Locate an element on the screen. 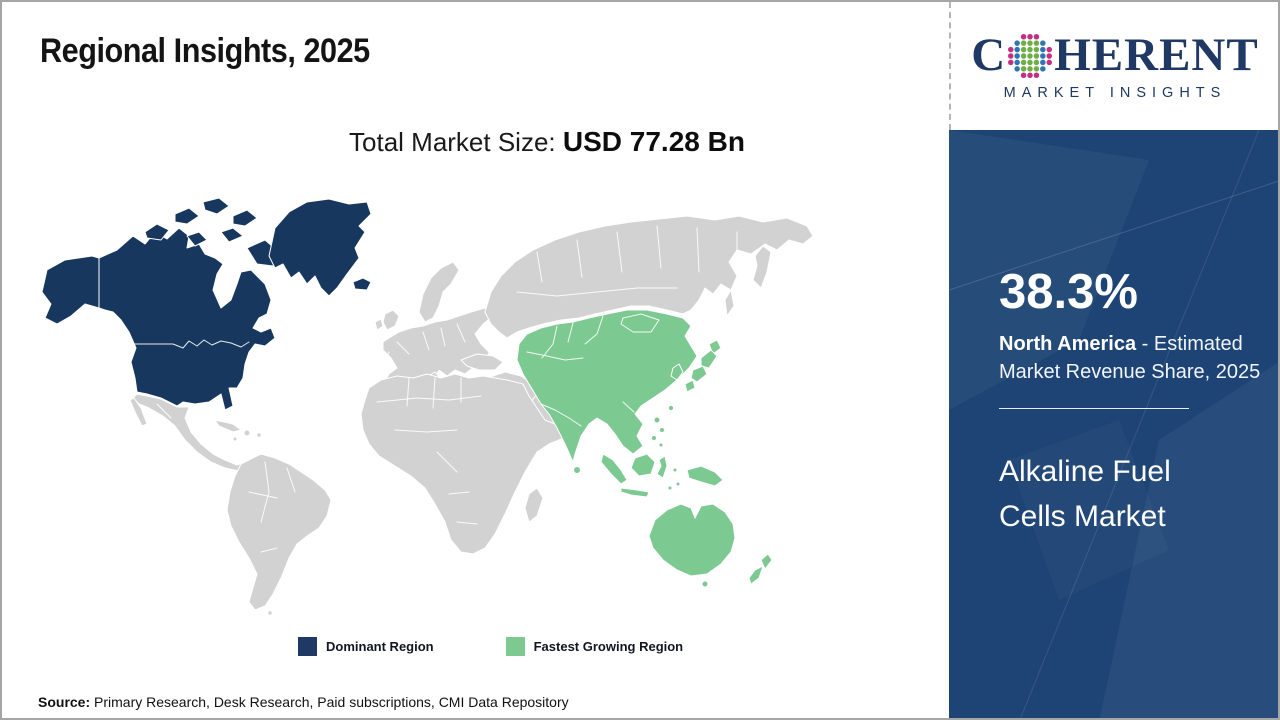 The height and width of the screenshot is (720, 1280). legend-item-dominant: Dominant Region is located at coordinates (366, 646).